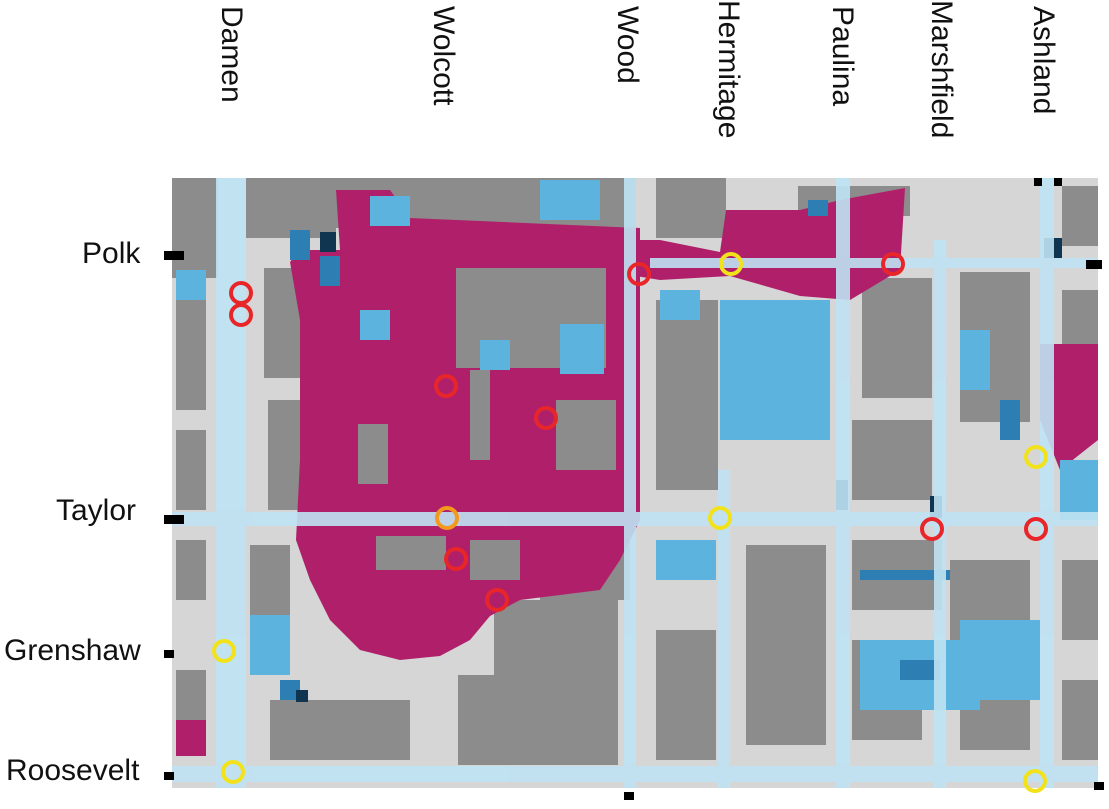  I want to click on street-label-polk: Polk, so click(111, 253).